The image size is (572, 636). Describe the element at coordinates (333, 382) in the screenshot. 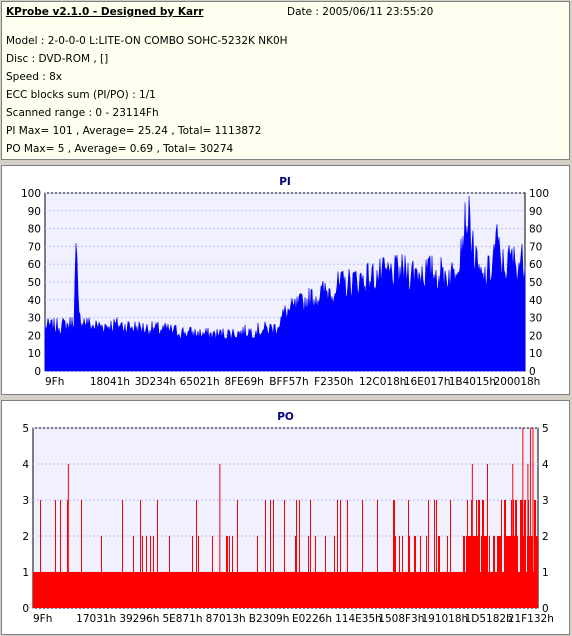

I see `x-tick-label: F2350h` at that location.